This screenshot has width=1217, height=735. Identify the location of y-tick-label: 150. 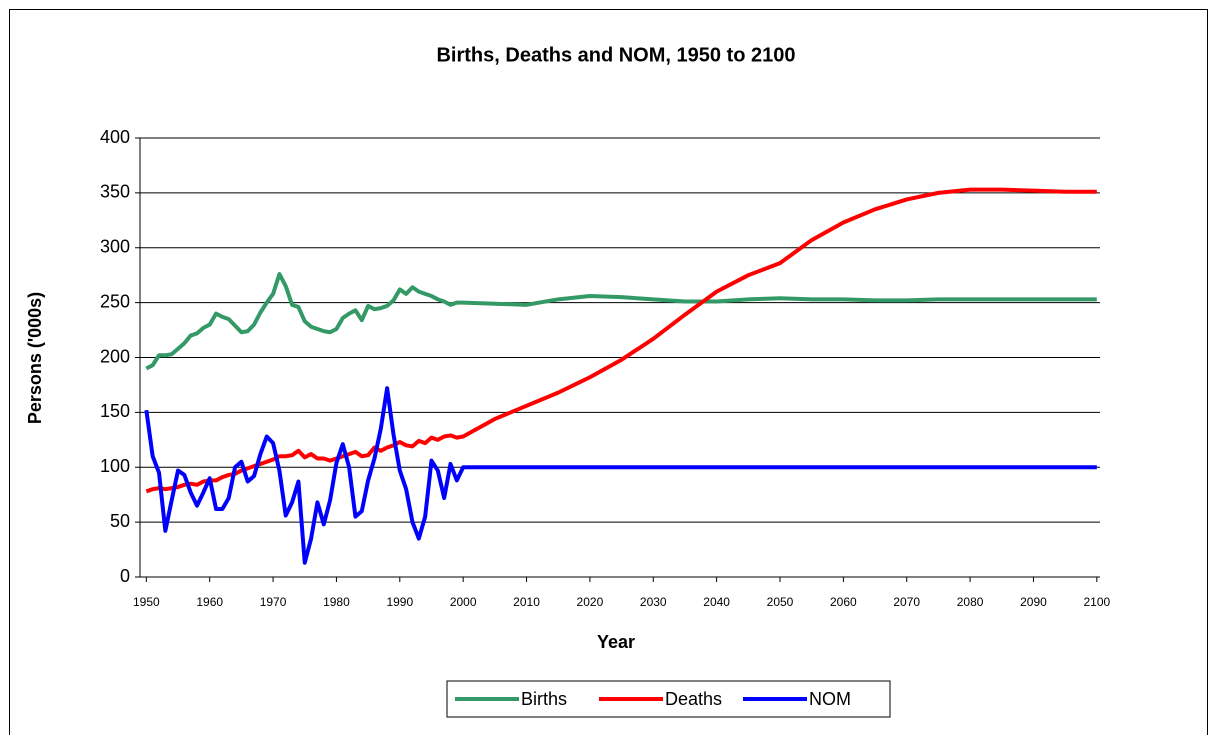
(115, 411).